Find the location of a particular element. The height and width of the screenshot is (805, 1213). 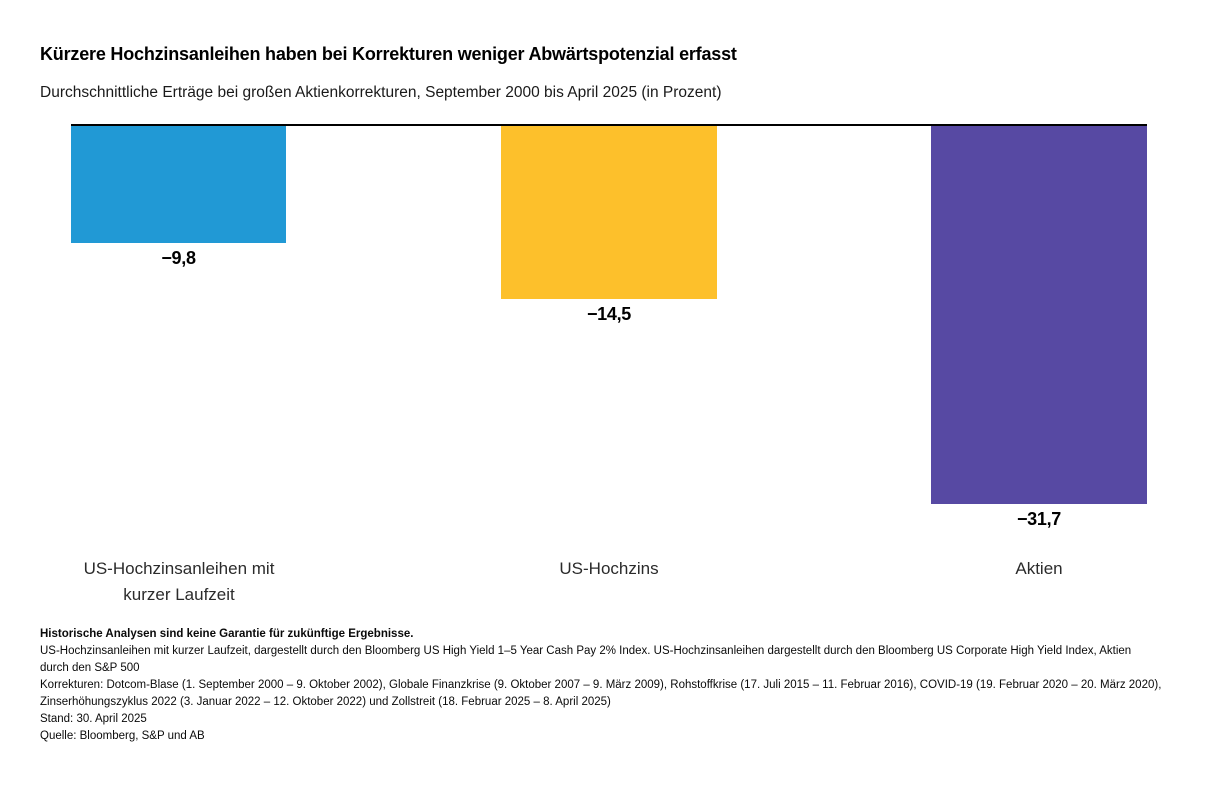

category-label: US-Hochzins is located at coordinates (609, 568).